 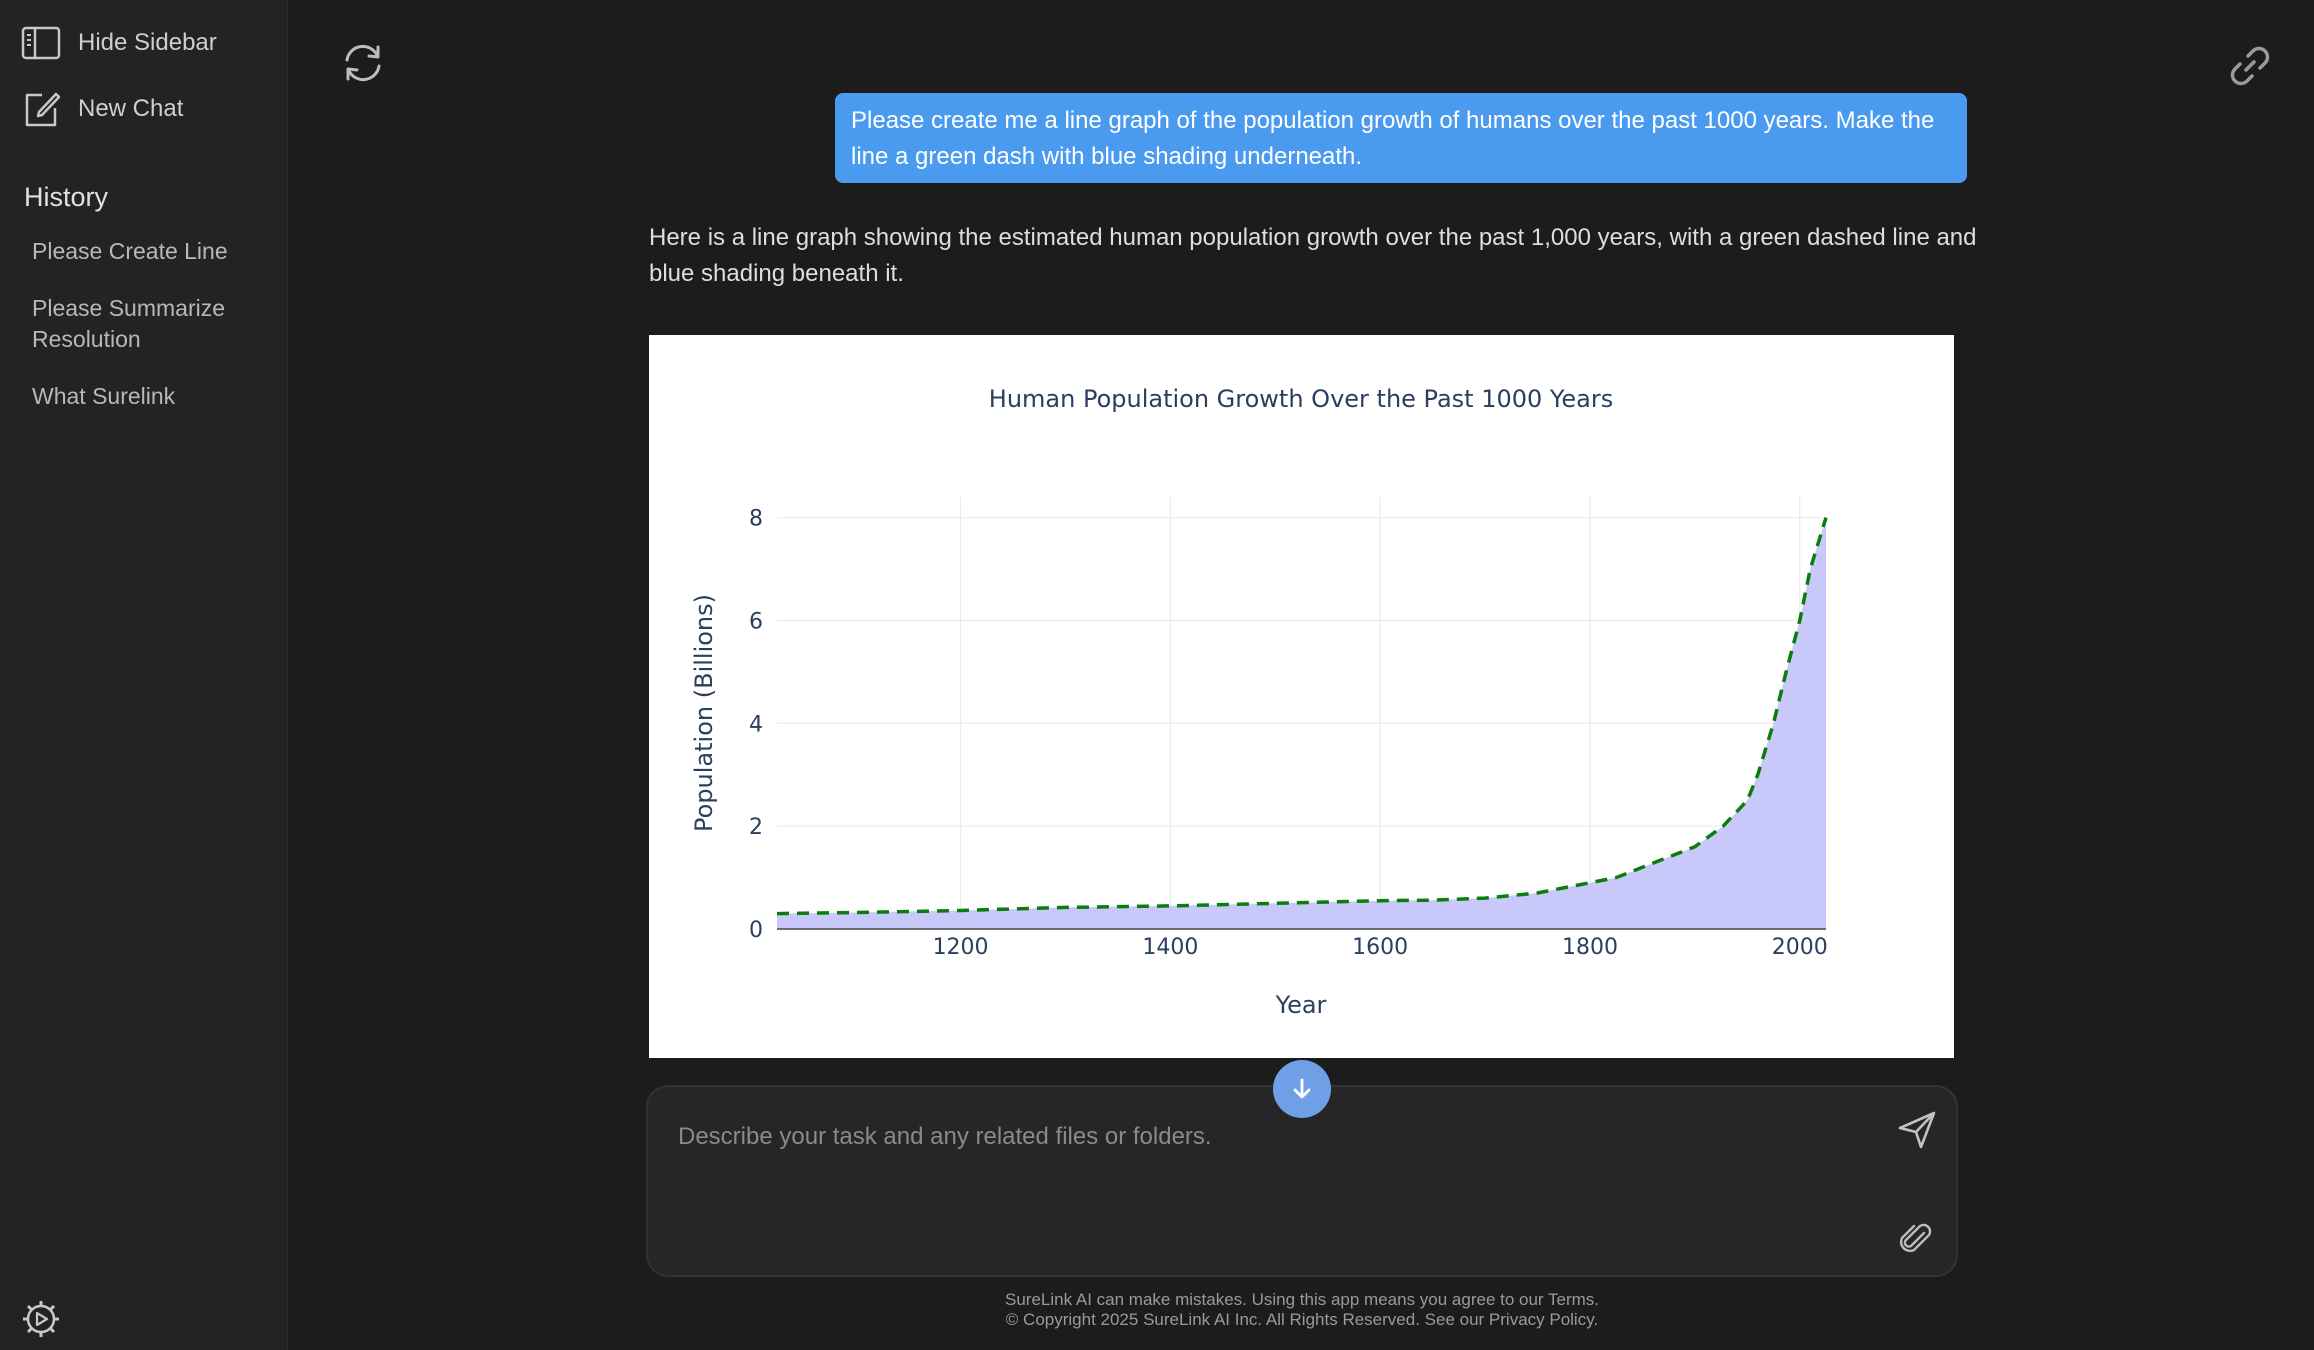 I want to click on history-title: History, so click(x=66, y=197).